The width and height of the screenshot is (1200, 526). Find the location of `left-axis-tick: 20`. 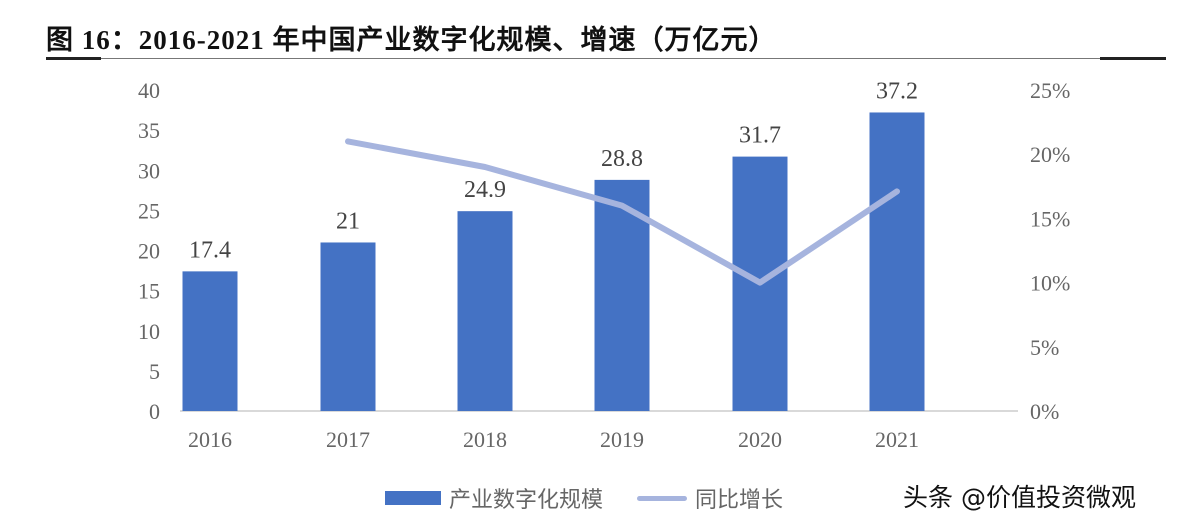

left-axis-tick: 20 is located at coordinates (149, 251).